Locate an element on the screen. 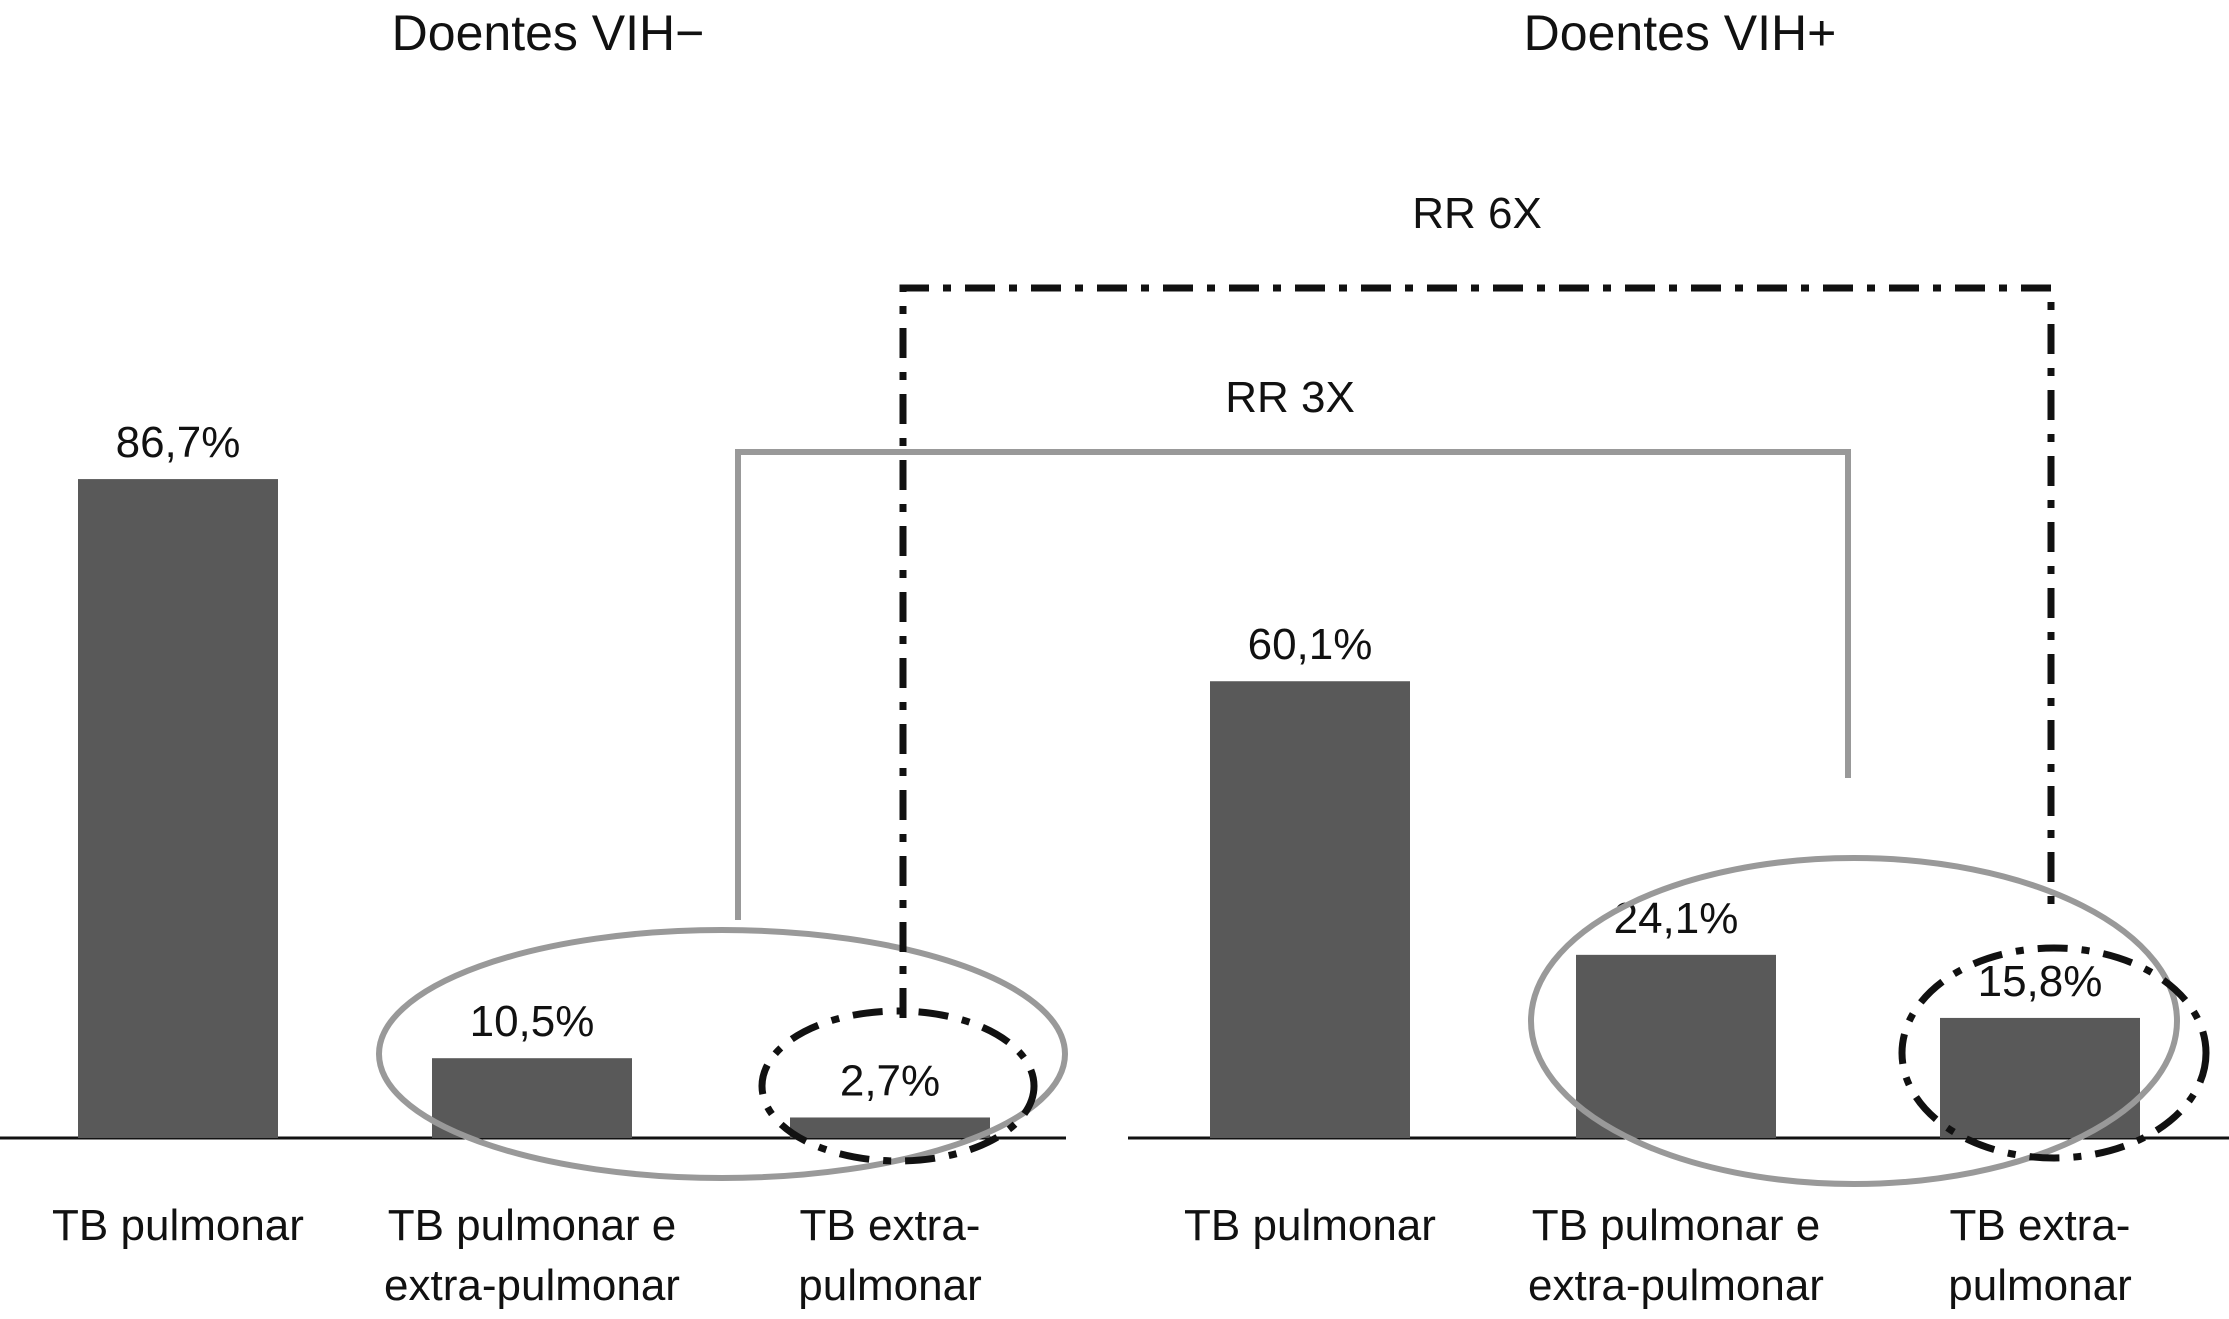  bar-hiv-positive-tb-extra-pulmonar is located at coordinates (2040, 1077).